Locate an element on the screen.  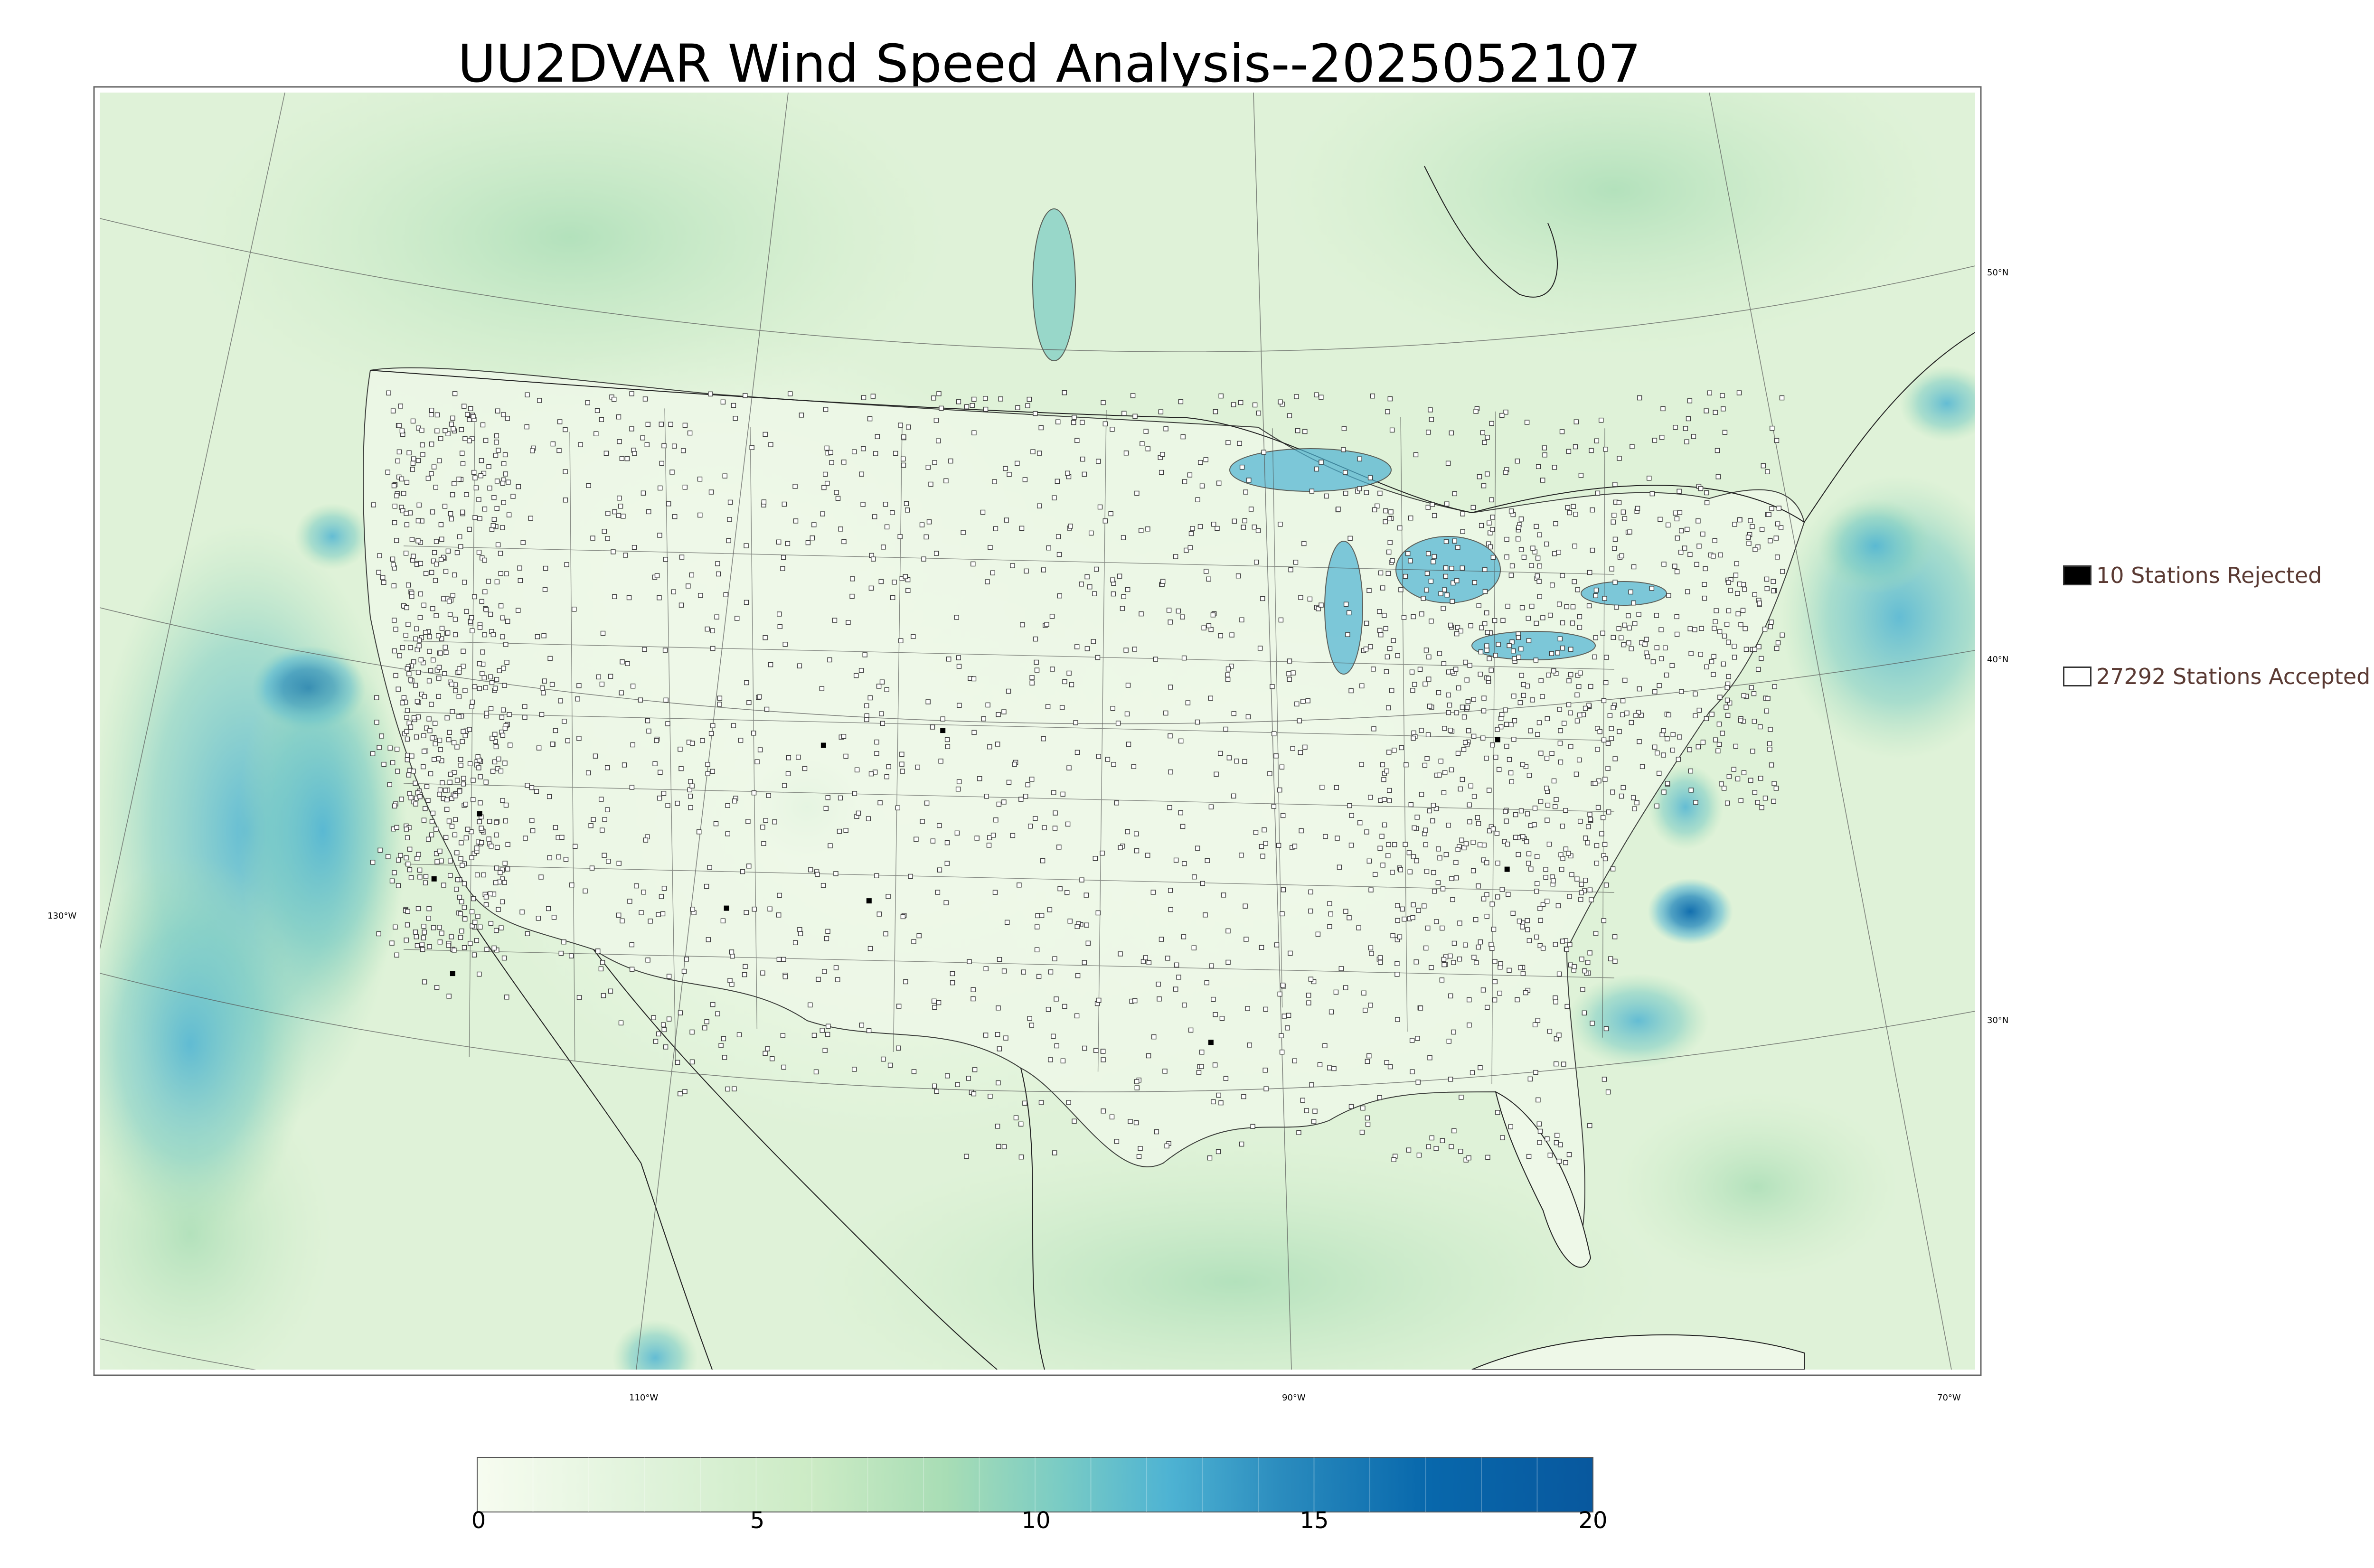
pacific-wind-region is located at coordinates (204, 1044).